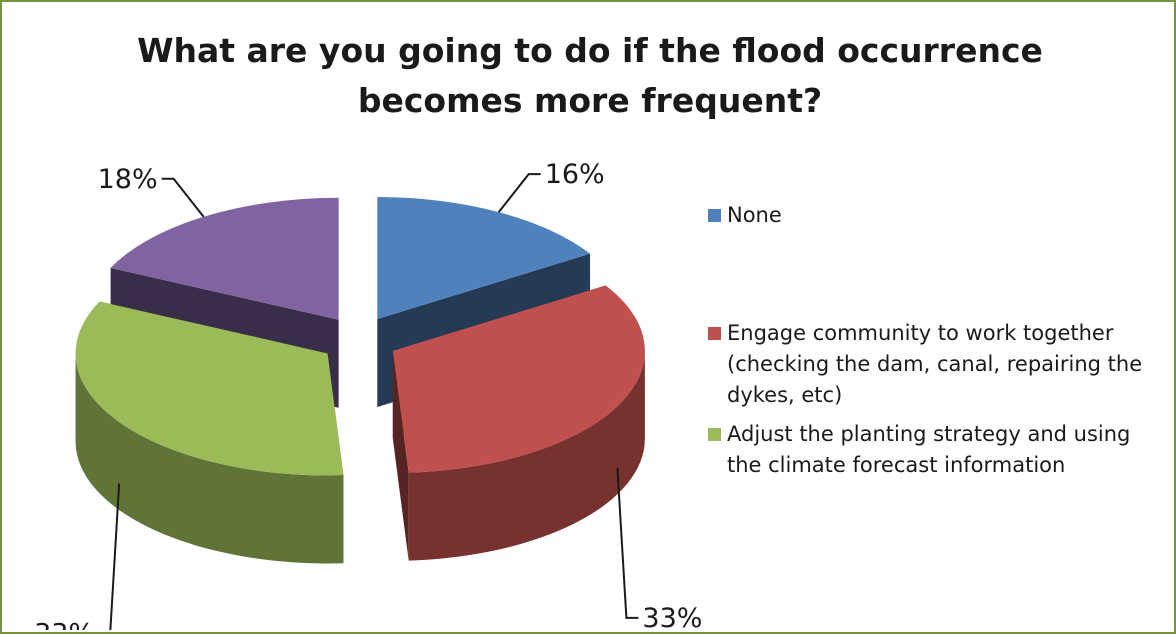 Image resolution: width=1176 pixels, height=634 pixels. I want to click on legend-line: Adjust the planting strategy and using, so click(929, 434).